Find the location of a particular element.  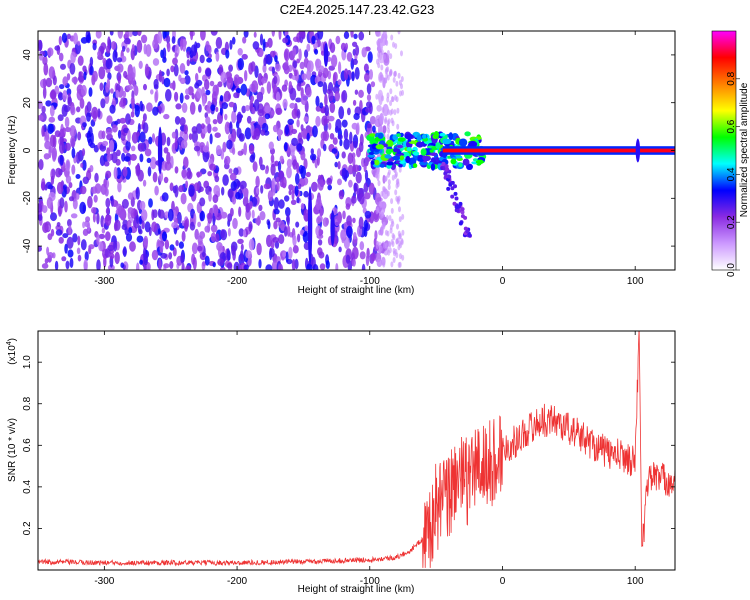

y-tick-label: -40 is located at coordinates (27, 245).